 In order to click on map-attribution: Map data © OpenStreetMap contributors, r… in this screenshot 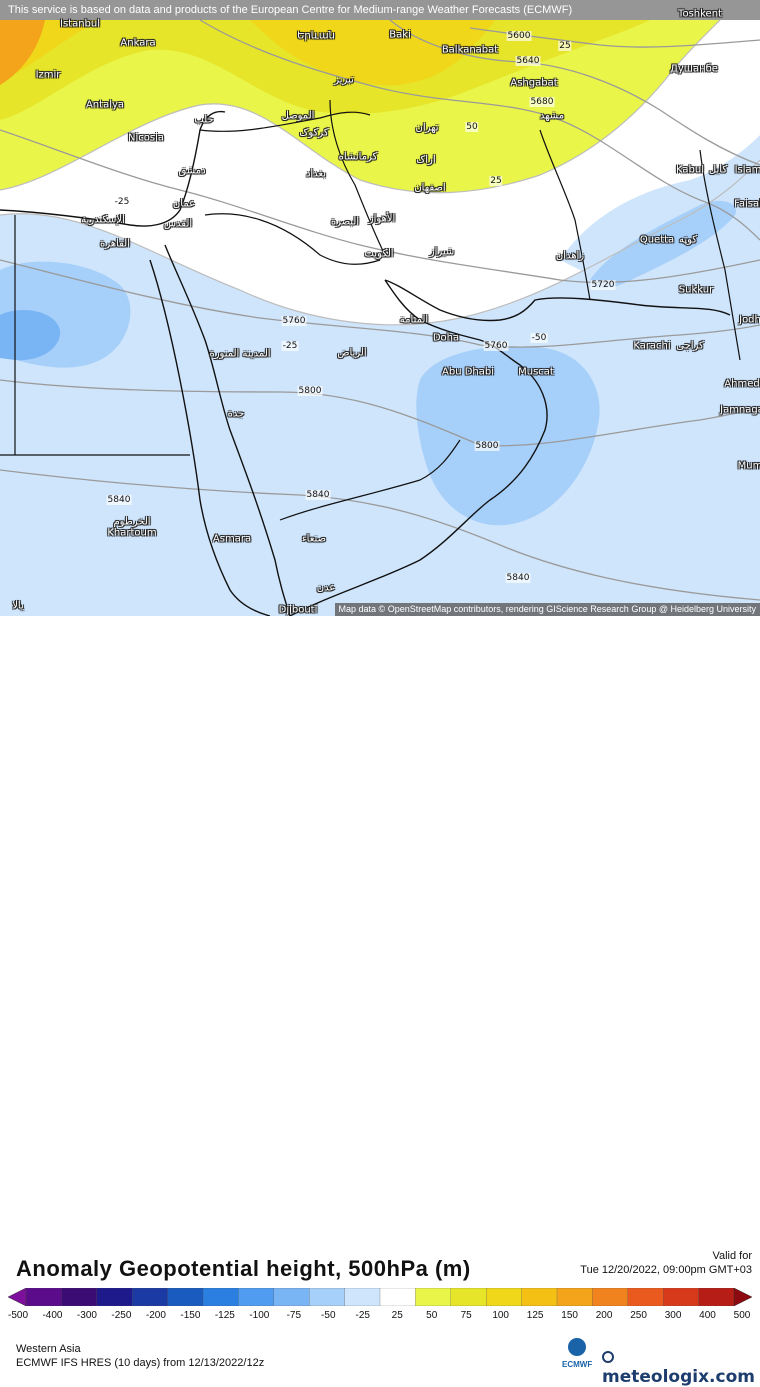, I will do `click(547, 609)`.